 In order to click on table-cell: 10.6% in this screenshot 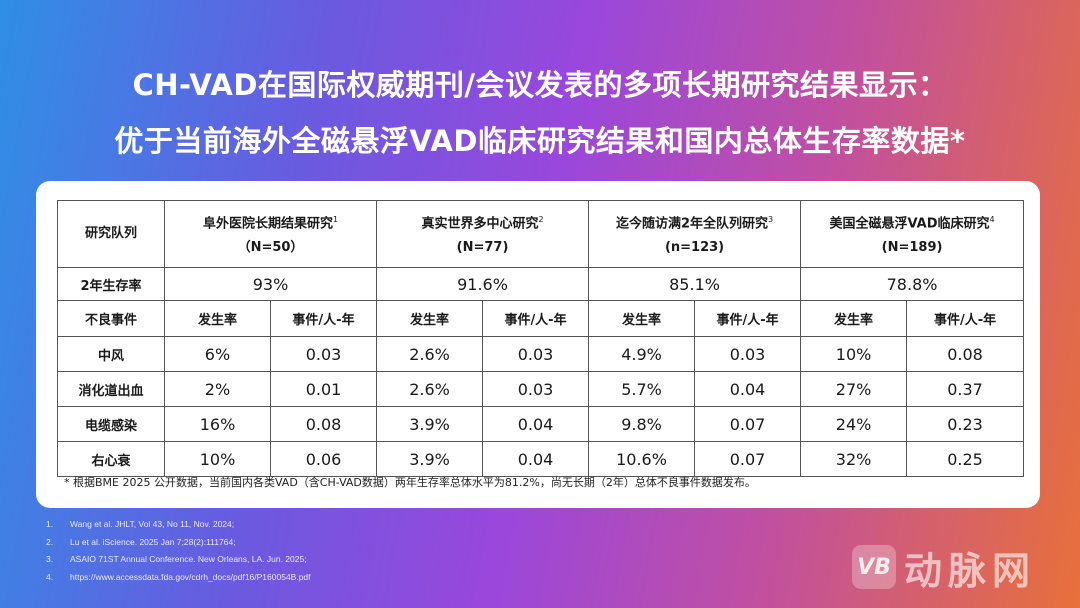, I will do `click(642, 459)`.